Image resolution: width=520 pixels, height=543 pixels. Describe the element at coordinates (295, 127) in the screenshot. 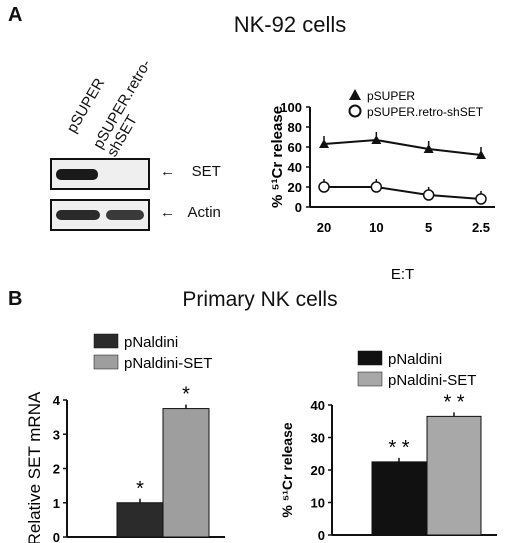

I see `y-tick-label: 80` at that location.